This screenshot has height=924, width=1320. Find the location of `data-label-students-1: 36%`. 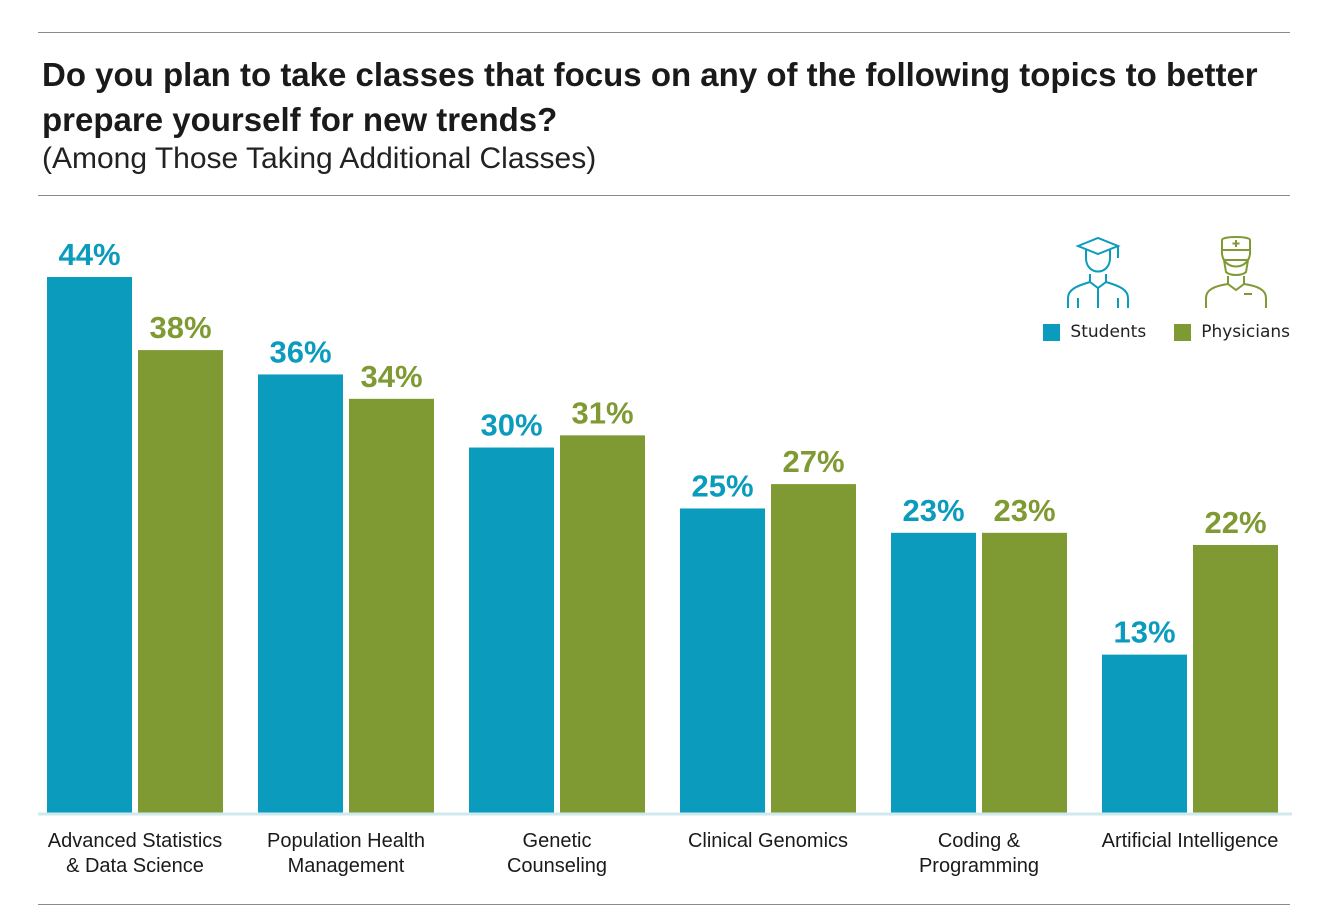

data-label-students-1: 36% is located at coordinates (300, 351).